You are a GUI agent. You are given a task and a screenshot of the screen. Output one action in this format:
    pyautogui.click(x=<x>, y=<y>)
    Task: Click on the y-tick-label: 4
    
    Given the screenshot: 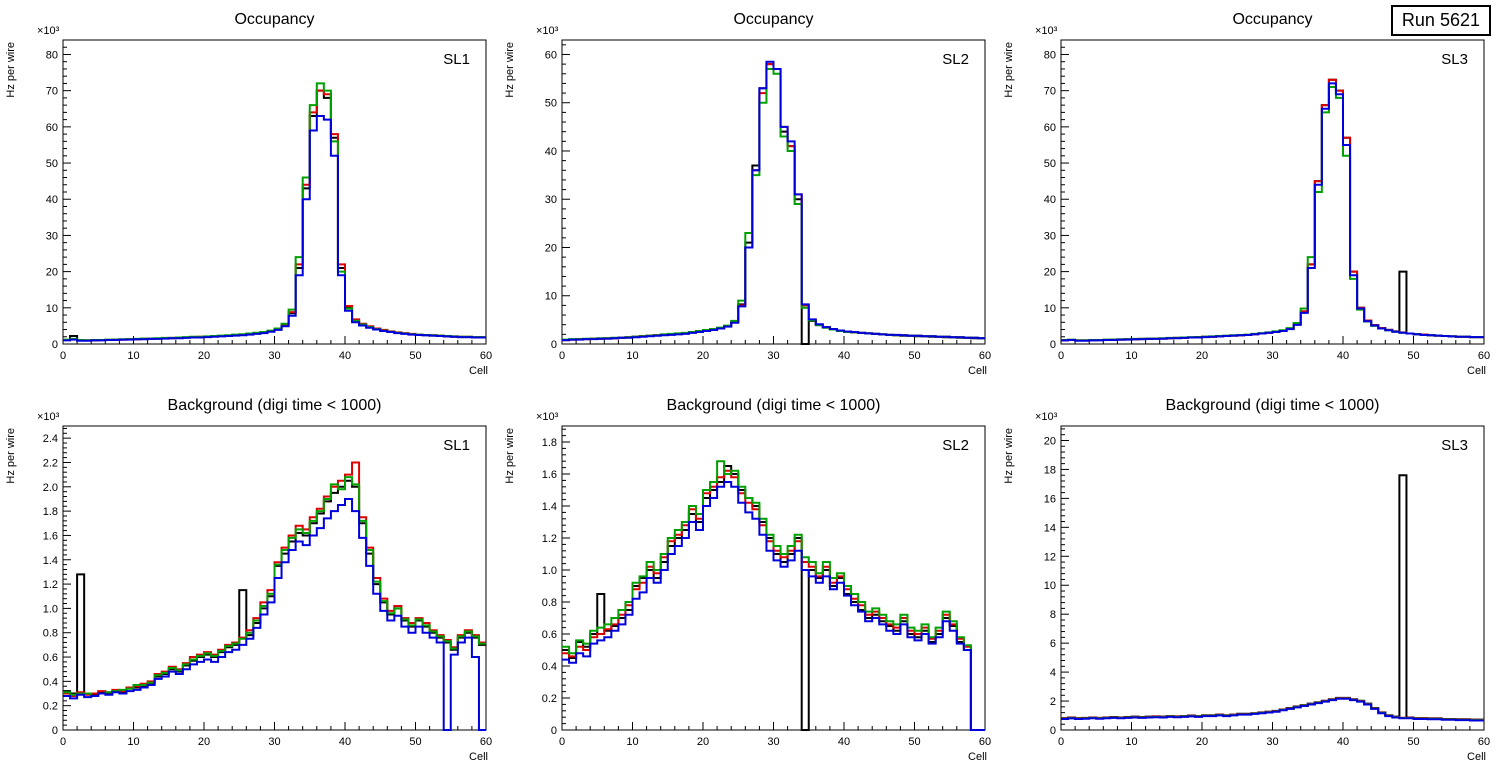 What is the action you would take?
    pyautogui.click(x=1053, y=673)
    